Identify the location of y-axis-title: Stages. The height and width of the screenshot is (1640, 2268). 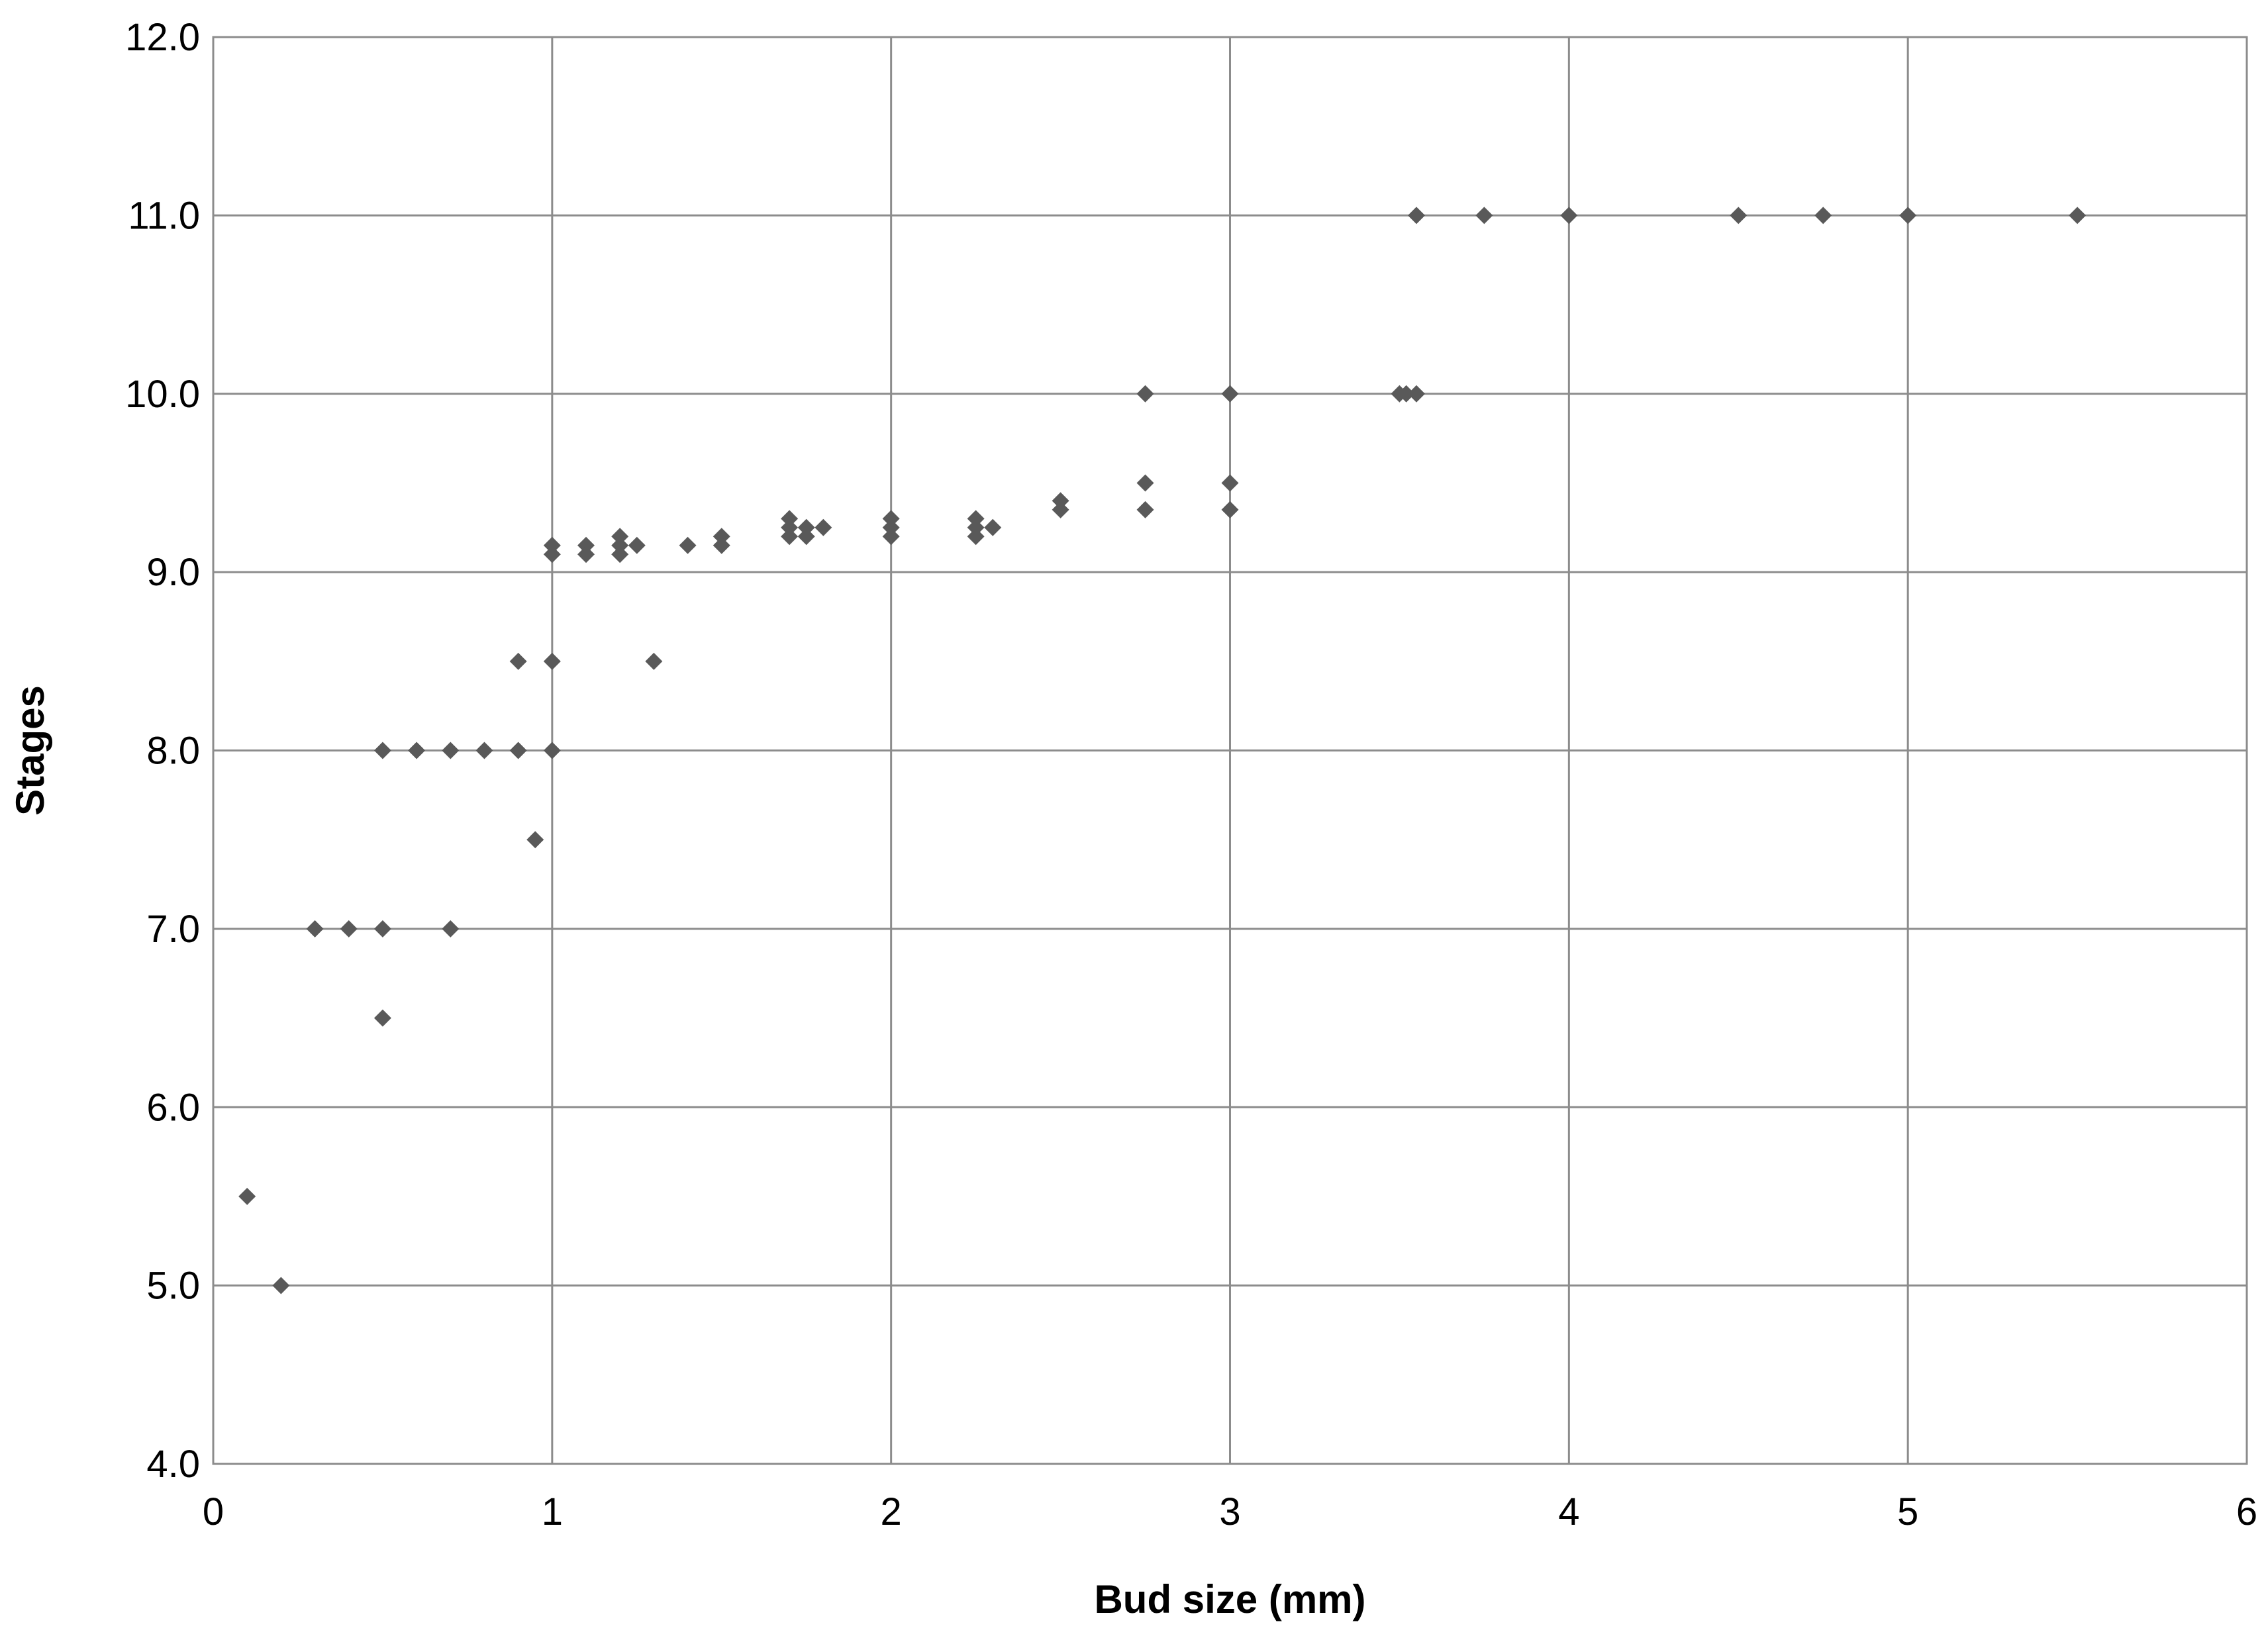
(30, 750).